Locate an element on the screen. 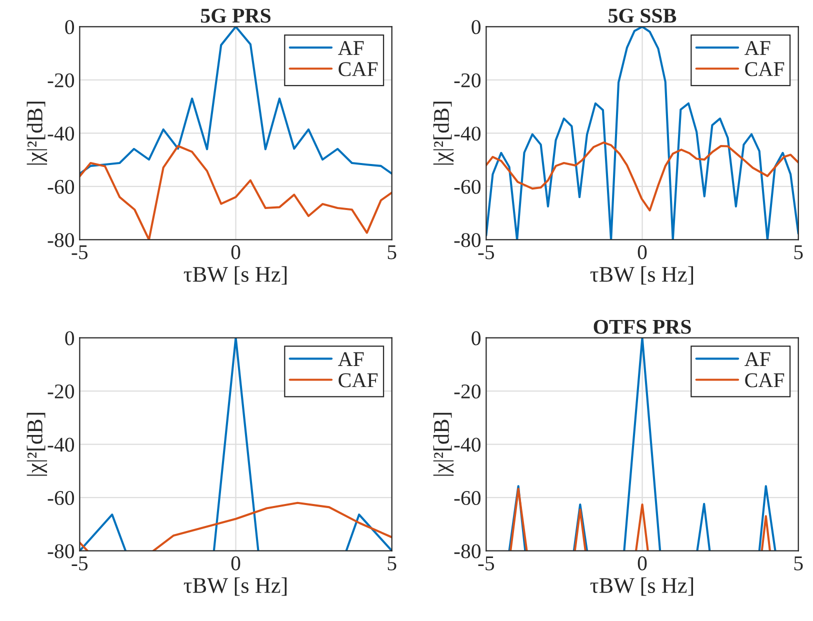 The width and height of the screenshot is (813, 621). chart-title: OTFS PRS is located at coordinates (642, 327).